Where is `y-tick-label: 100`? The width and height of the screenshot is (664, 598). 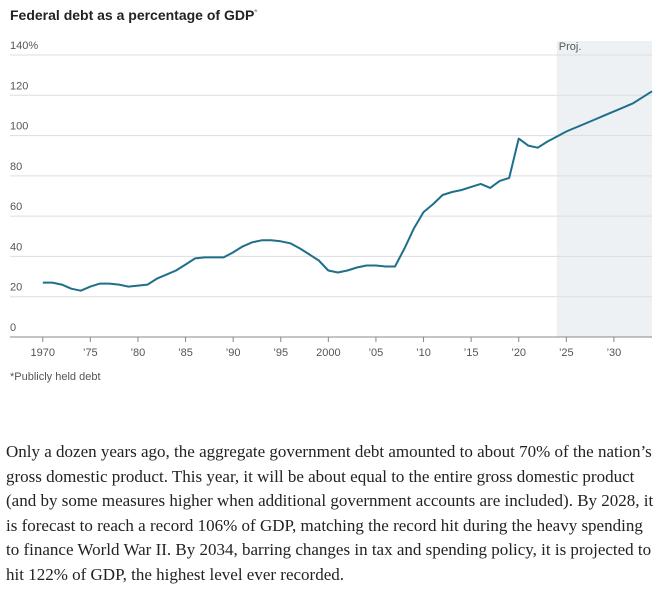 y-tick-label: 100 is located at coordinates (19, 127).